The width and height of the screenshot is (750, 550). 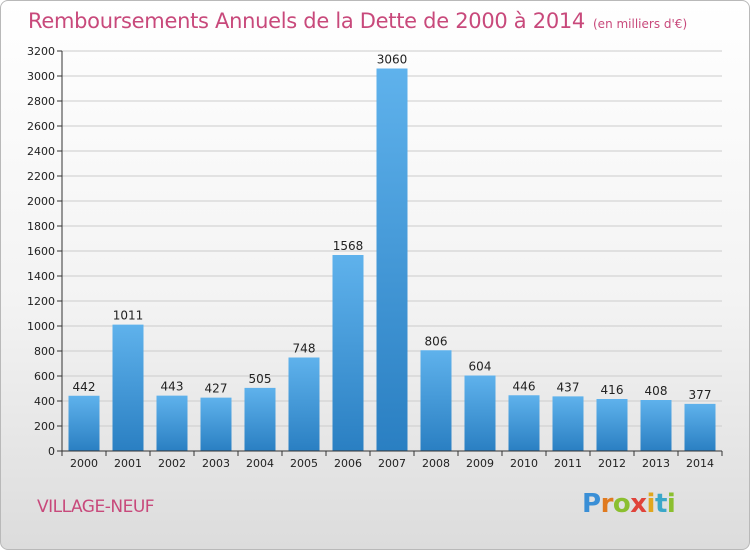 I want to click on logo-letter: t, so click(x=660, y=504).